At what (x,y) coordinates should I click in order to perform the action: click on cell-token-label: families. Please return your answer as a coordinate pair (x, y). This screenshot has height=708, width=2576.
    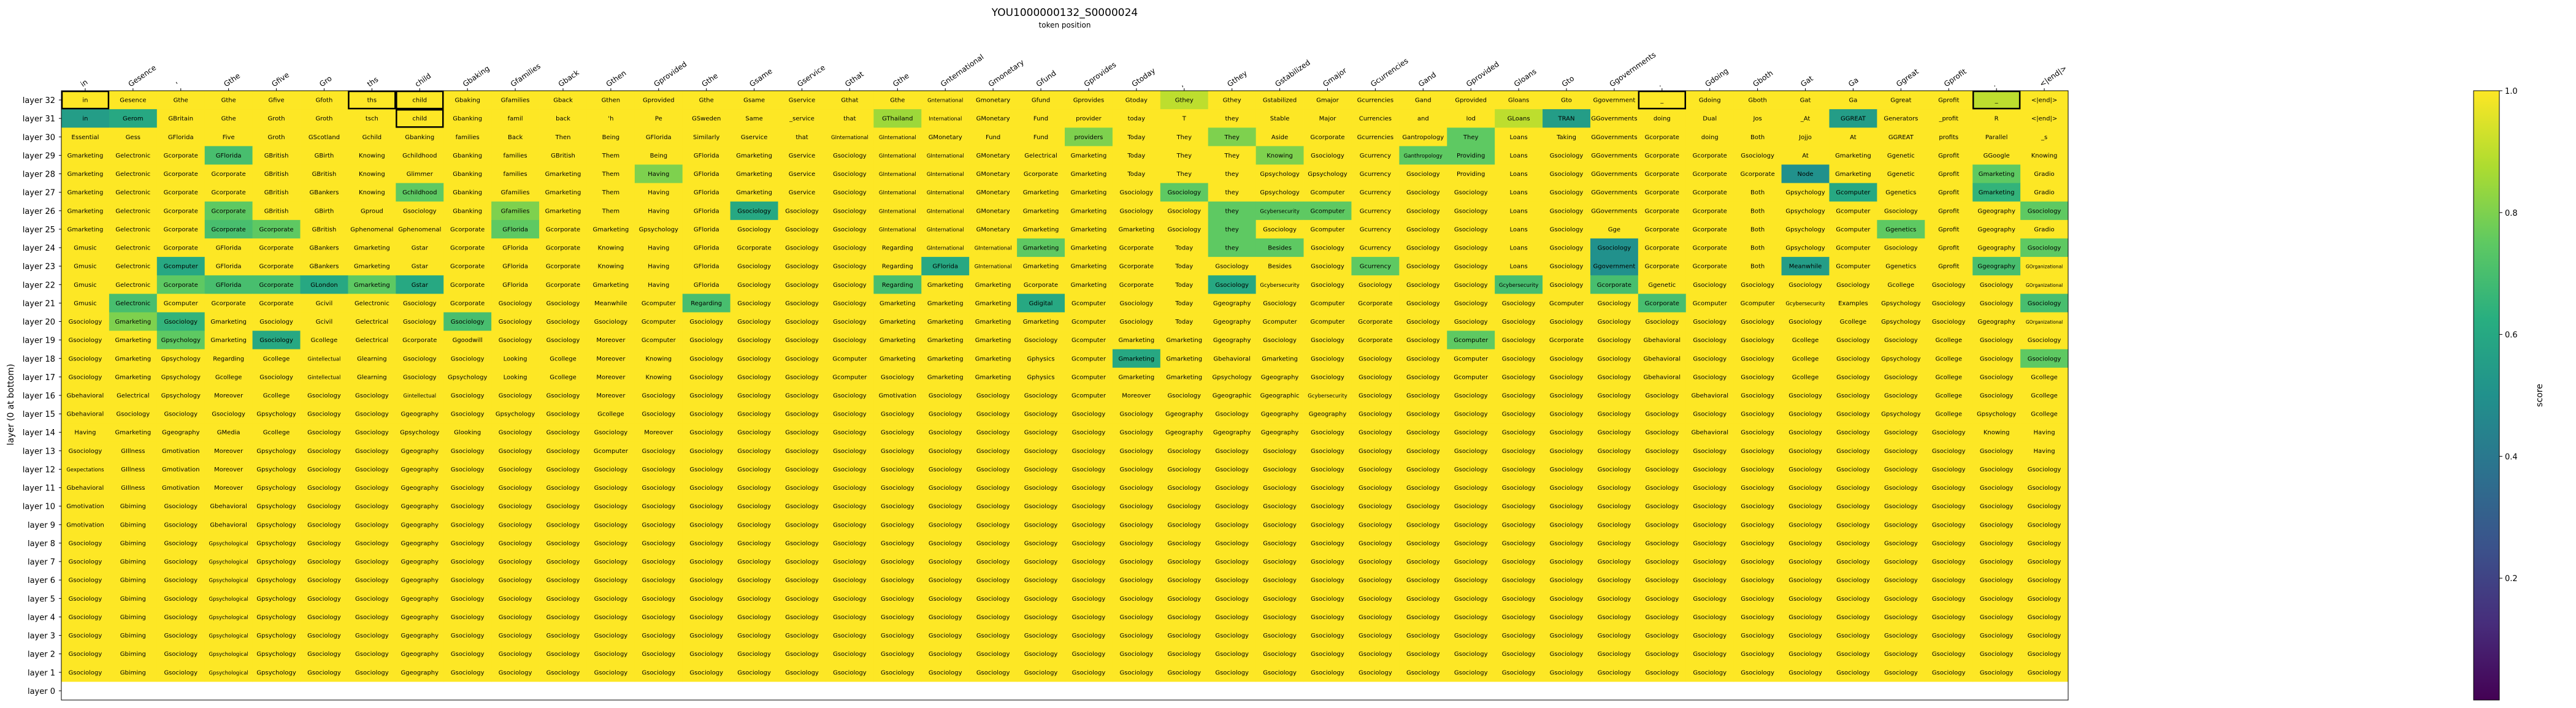
    Looking at the image, I should click on (515, 156).